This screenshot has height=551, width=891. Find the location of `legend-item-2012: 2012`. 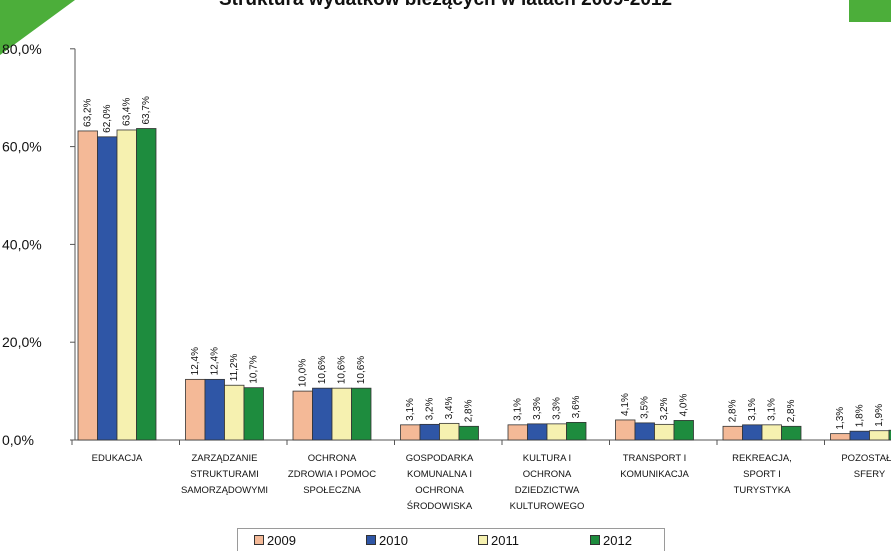

legend-item-2012: 2012 is located at coordinates (611, 540).